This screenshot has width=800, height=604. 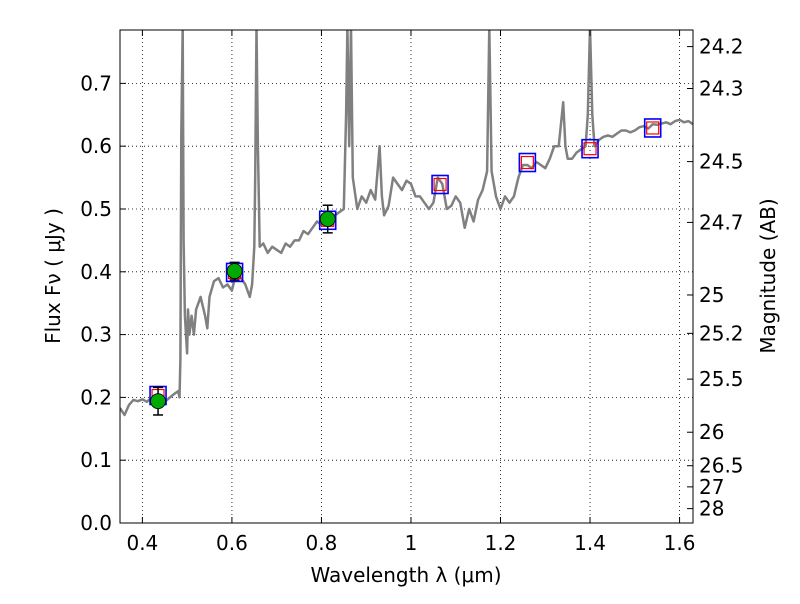 I want to click on magnitude-tick-label: 28, so click(x=711, y=509).